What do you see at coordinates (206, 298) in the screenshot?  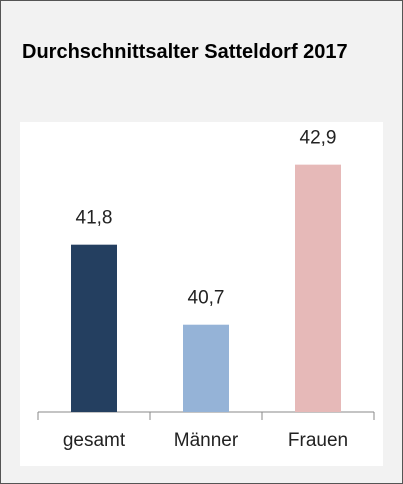 I see `data-label: 40,7` at bounding box center [206, 298].